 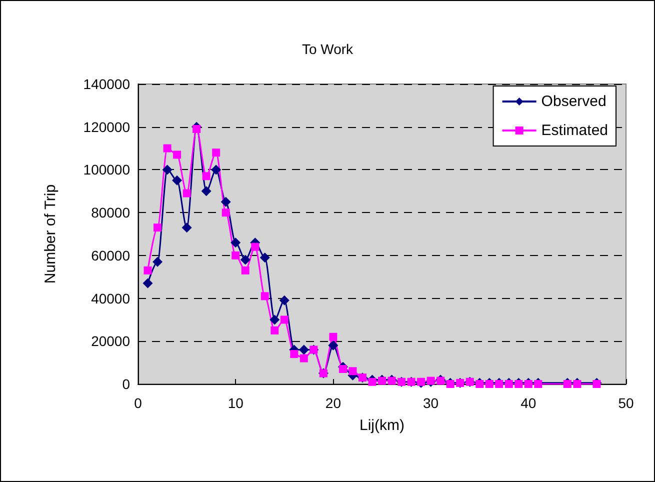 I want to click on x-tick-label: 0, so click(x=138, y=403).